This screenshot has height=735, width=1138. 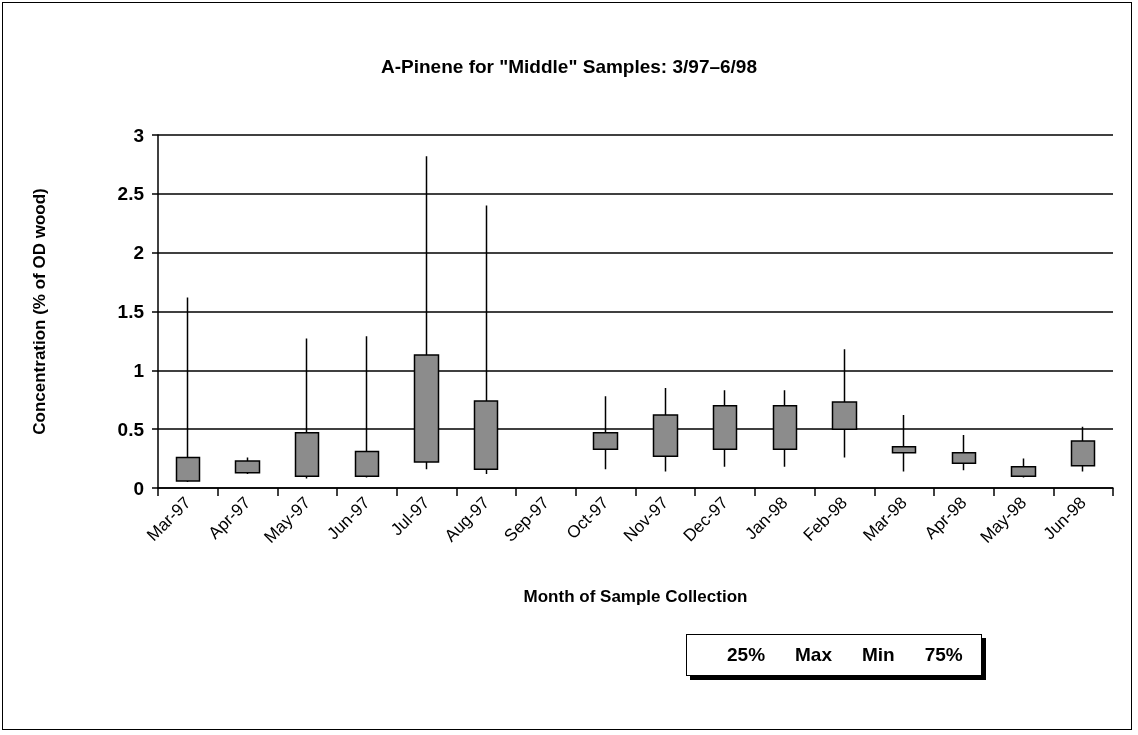 I want to click on text: Min, so click(x=878, y=655).